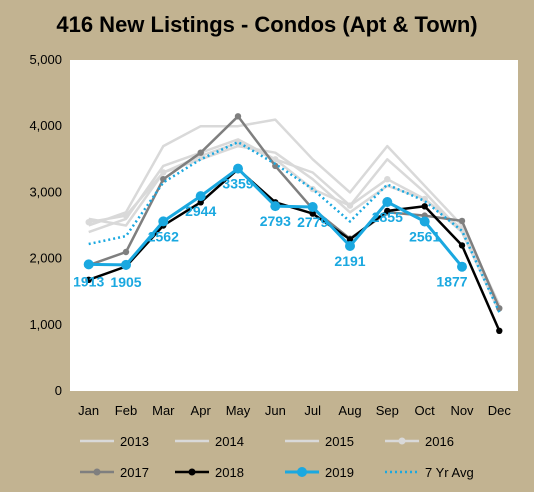  I want to click on legend-item-2014-label: 2014, so click(229, 441).